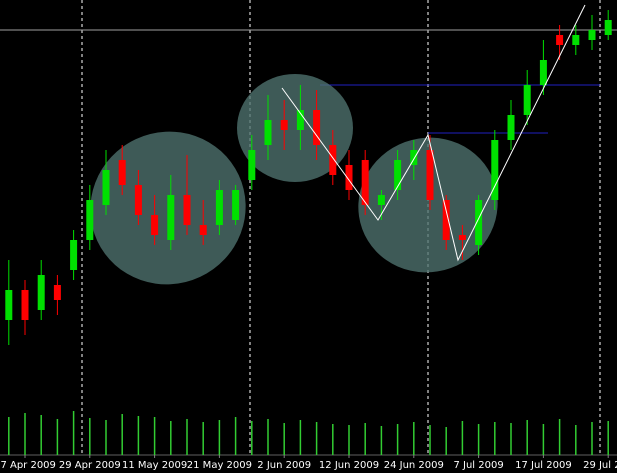 This screenshot has height=473, width=617. Describe the element at coordinates (414, 465) in the screenshot. I see `x-tick-label: 24 Jun 2009` at that location.